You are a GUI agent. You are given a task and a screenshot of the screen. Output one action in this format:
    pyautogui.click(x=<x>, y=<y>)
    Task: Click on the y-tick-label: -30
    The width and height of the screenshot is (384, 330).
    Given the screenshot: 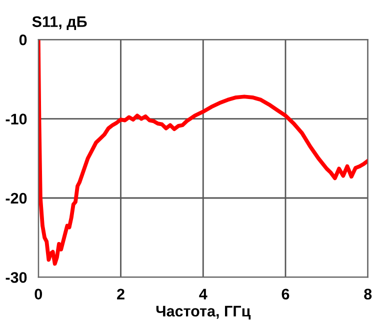 What is the action you would take?
    pyautogui.click(x=16, y=277)
    